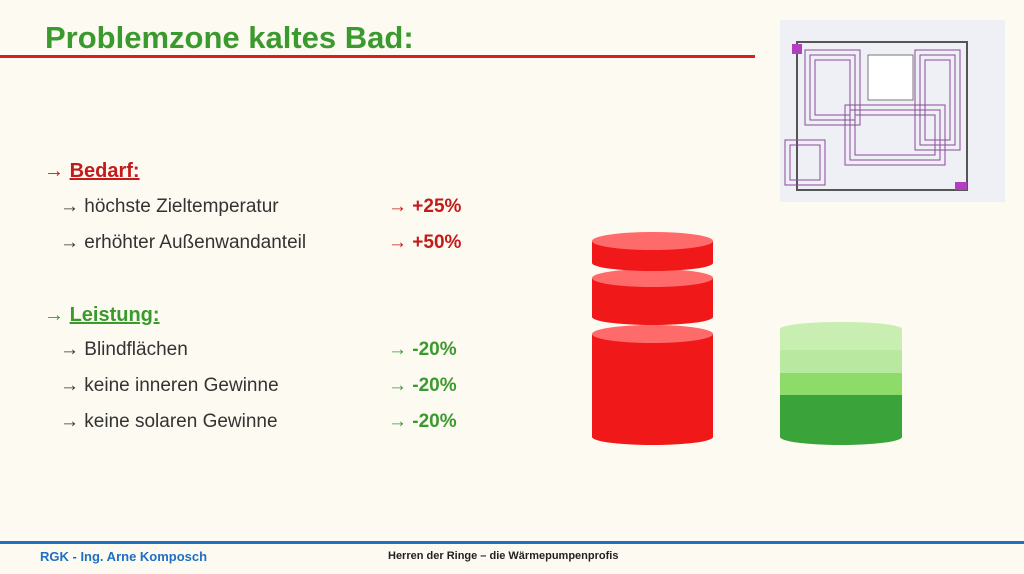 The width and height of the screenshot is (1024, 574). Describe the element at coordinates (841, 383) in the screenshot. I see `green-cylinder` at that location.